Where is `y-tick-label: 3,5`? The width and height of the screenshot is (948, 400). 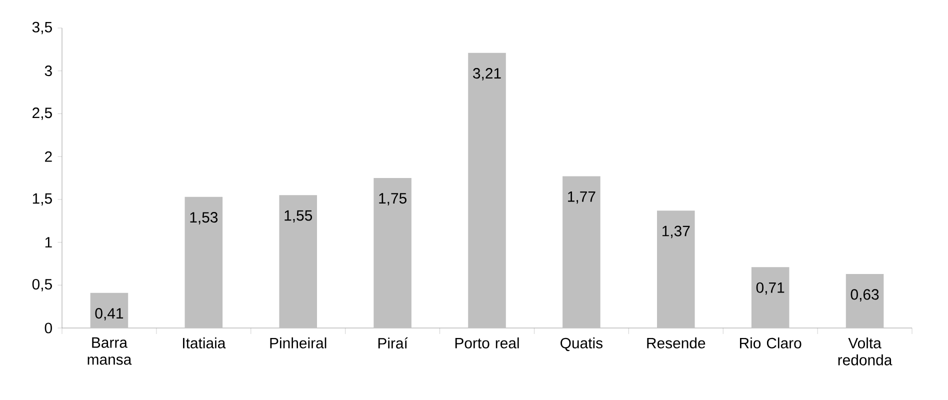
y-tick-label: 3,5 is located at coordinates (42, 28).